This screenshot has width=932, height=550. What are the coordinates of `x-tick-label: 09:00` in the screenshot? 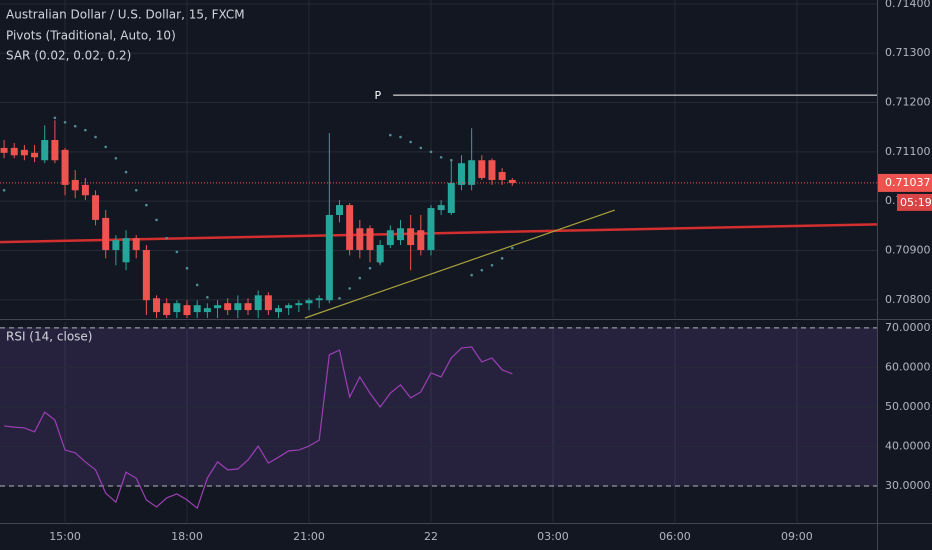 It's located at (797, 536).